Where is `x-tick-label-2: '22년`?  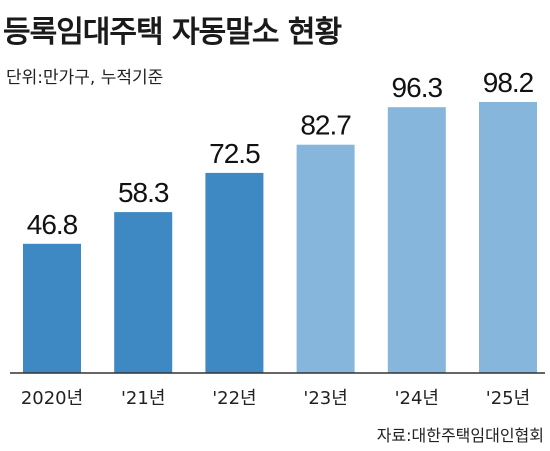
x-tick-label-2: '22년 is located at coordinates (234, 398).